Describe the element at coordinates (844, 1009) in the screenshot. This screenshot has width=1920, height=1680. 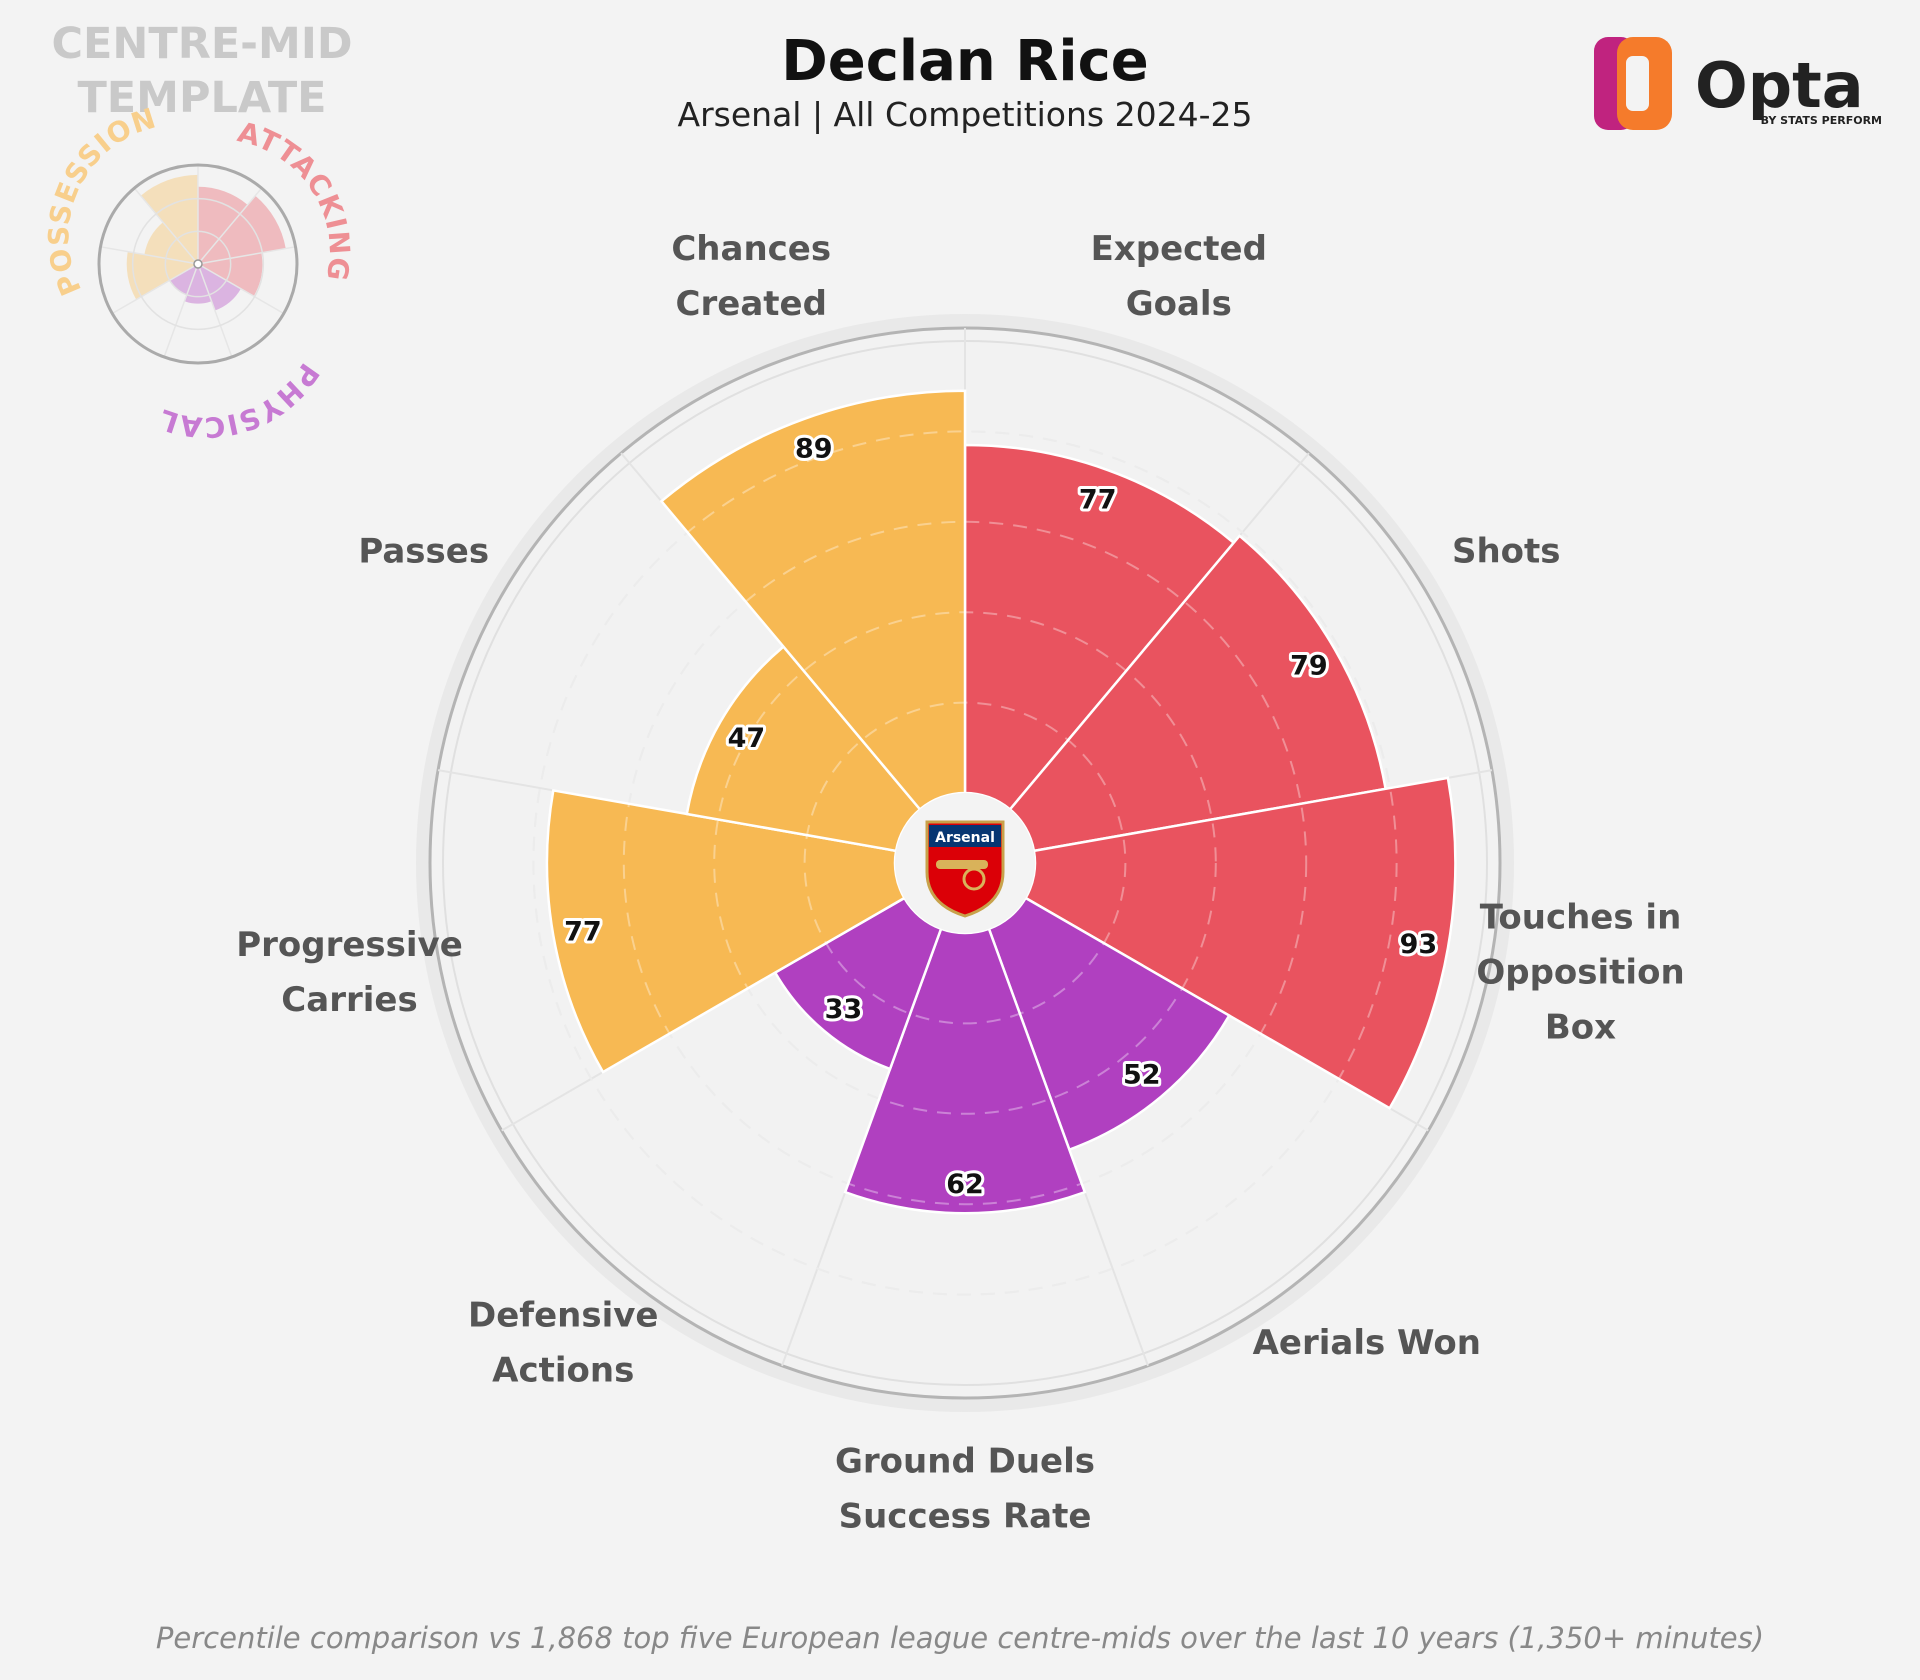
I see `radar-value-label: 33` at that location.